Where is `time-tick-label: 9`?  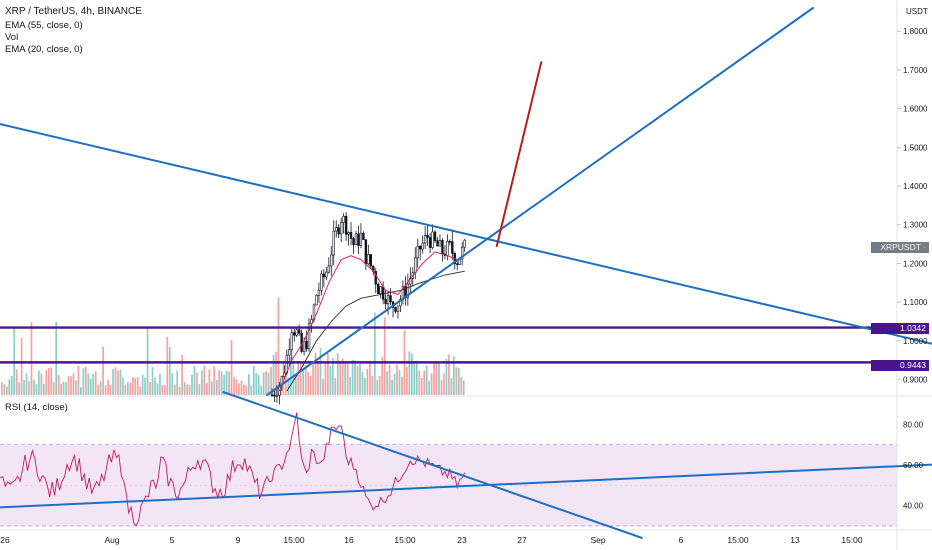
time-tick-label: 9 is located at coordinates (238, 540).